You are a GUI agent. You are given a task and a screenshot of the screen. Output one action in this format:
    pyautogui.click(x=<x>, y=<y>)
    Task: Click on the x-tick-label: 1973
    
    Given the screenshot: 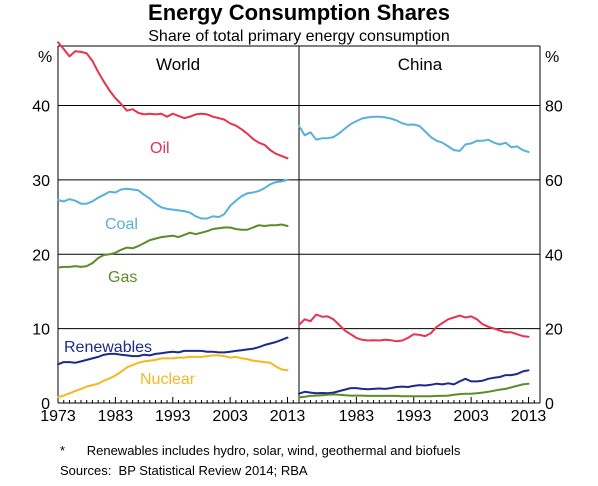 What is the action you would take?
    pyautogui.click(x=58, y=416)
    